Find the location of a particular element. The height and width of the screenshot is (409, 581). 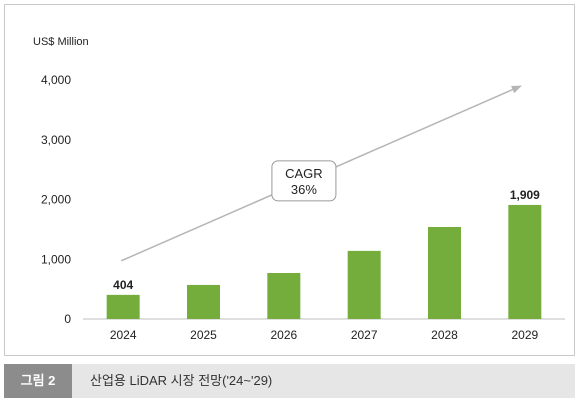

figure-caption-bar: 그림 2 산업용 LiDAR 시장 전망('24~'29) is located at coordinates (289, 381).